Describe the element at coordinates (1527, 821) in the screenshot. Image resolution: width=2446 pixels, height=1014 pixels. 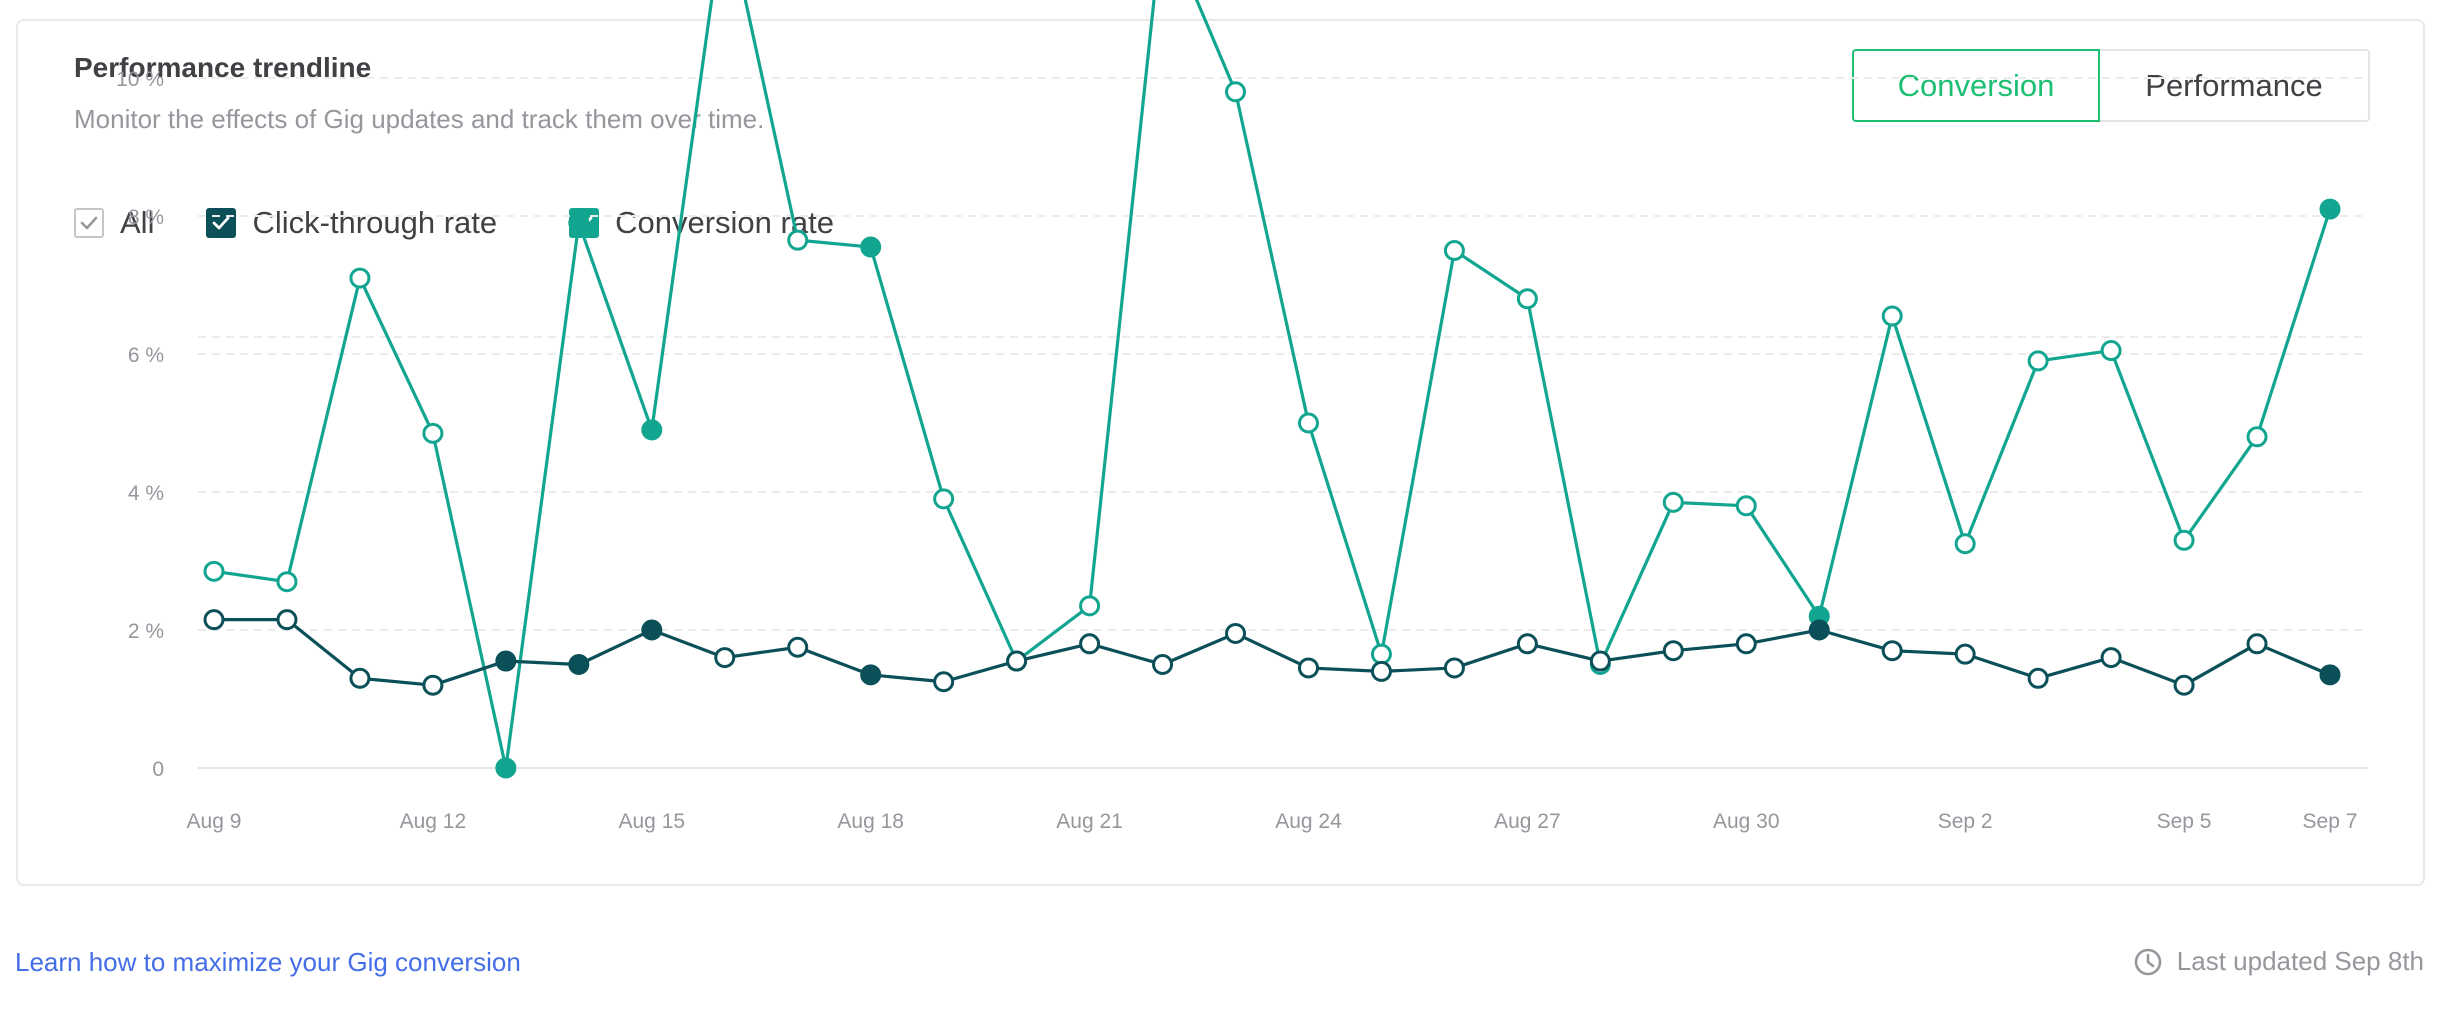
I see `x-tick-label: Aug 27` at that location.